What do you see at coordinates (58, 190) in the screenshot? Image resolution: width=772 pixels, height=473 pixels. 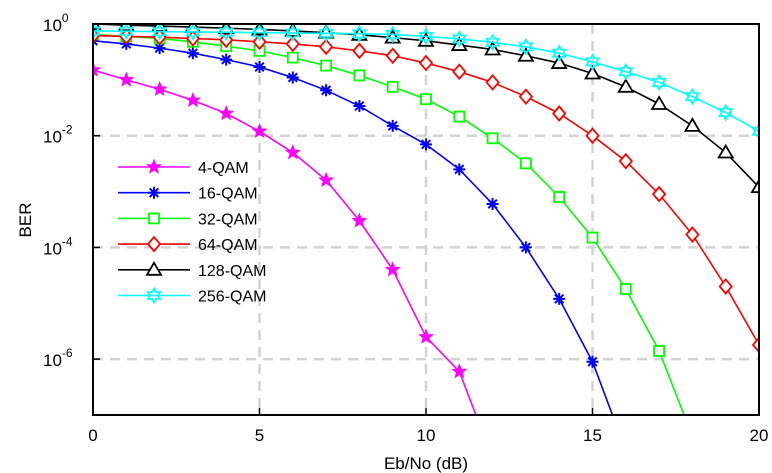 I see `y-tick-labels: 10⁰ 10⁻² 10⁻⁴ 10⁻⁶` at bounding box center [58, 190].